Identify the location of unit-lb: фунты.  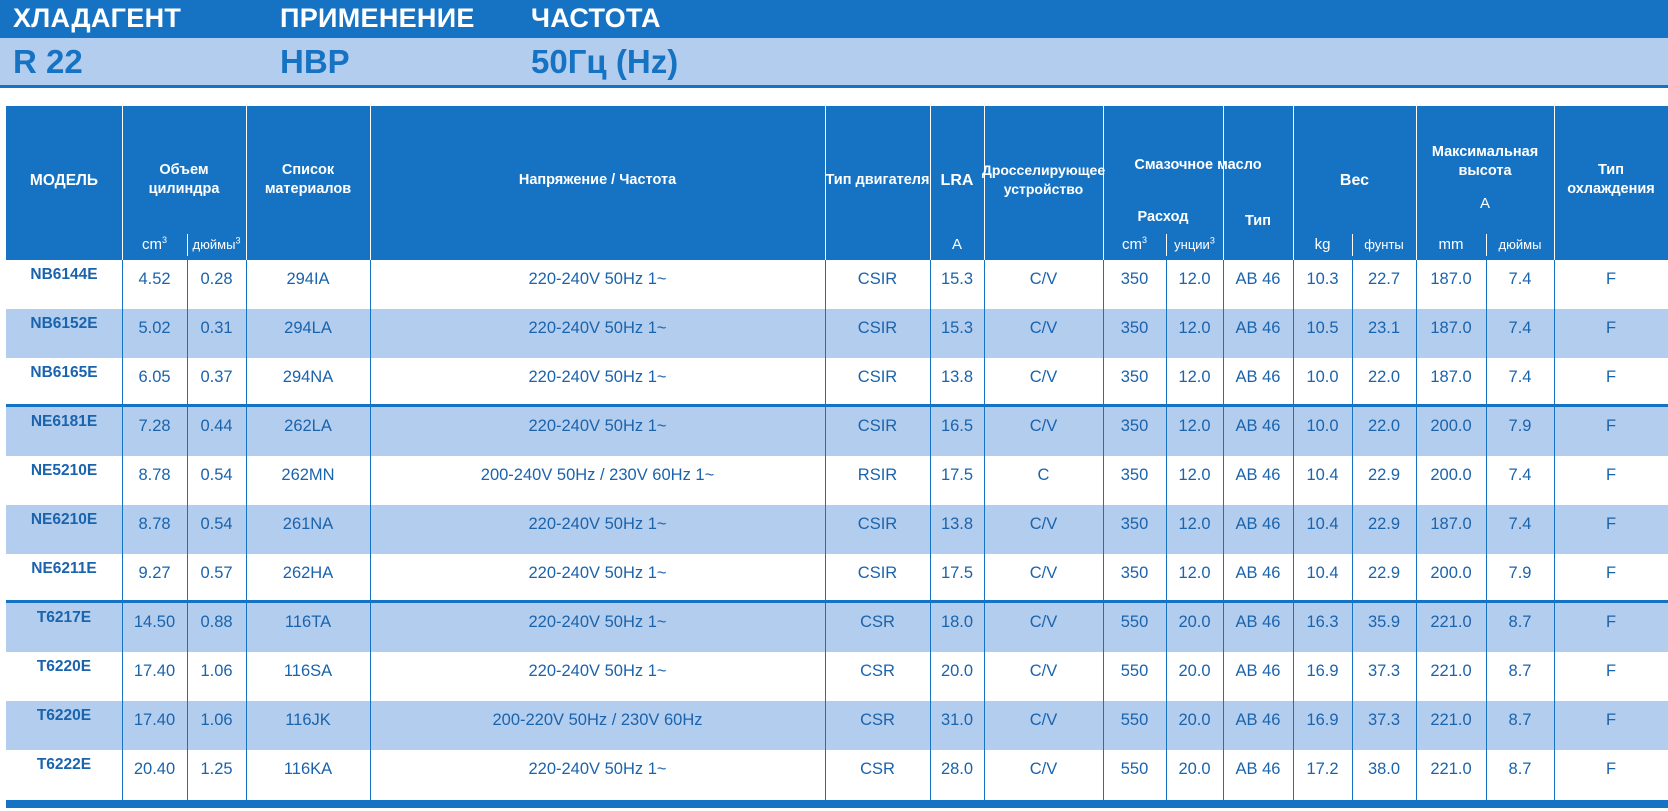
(1384, 244).